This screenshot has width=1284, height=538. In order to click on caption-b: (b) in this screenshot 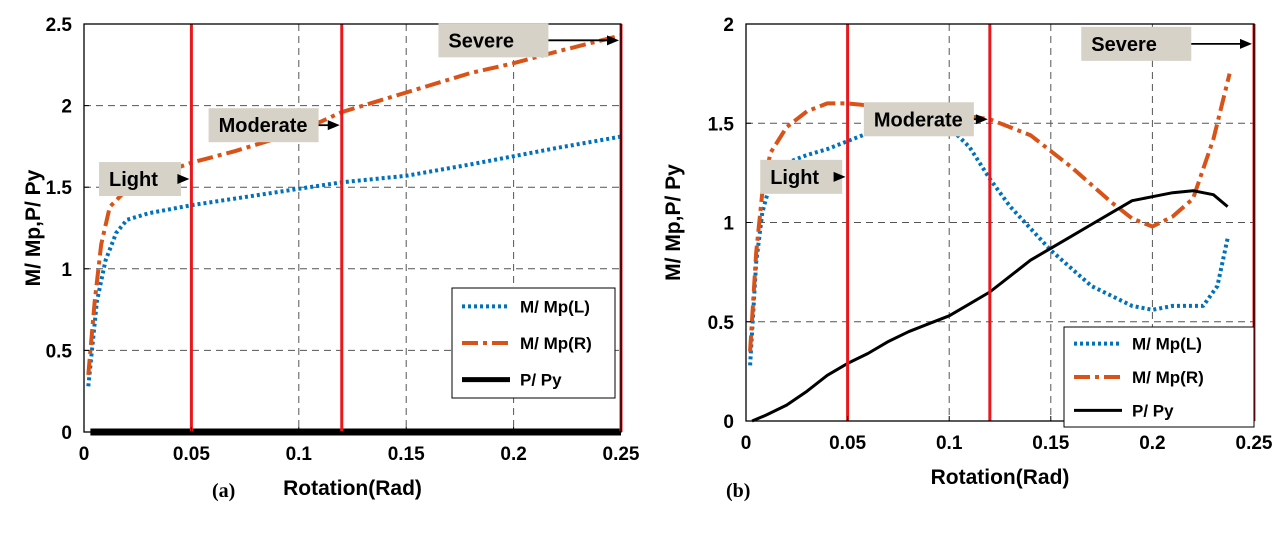, I will do `click(738, 491)`.